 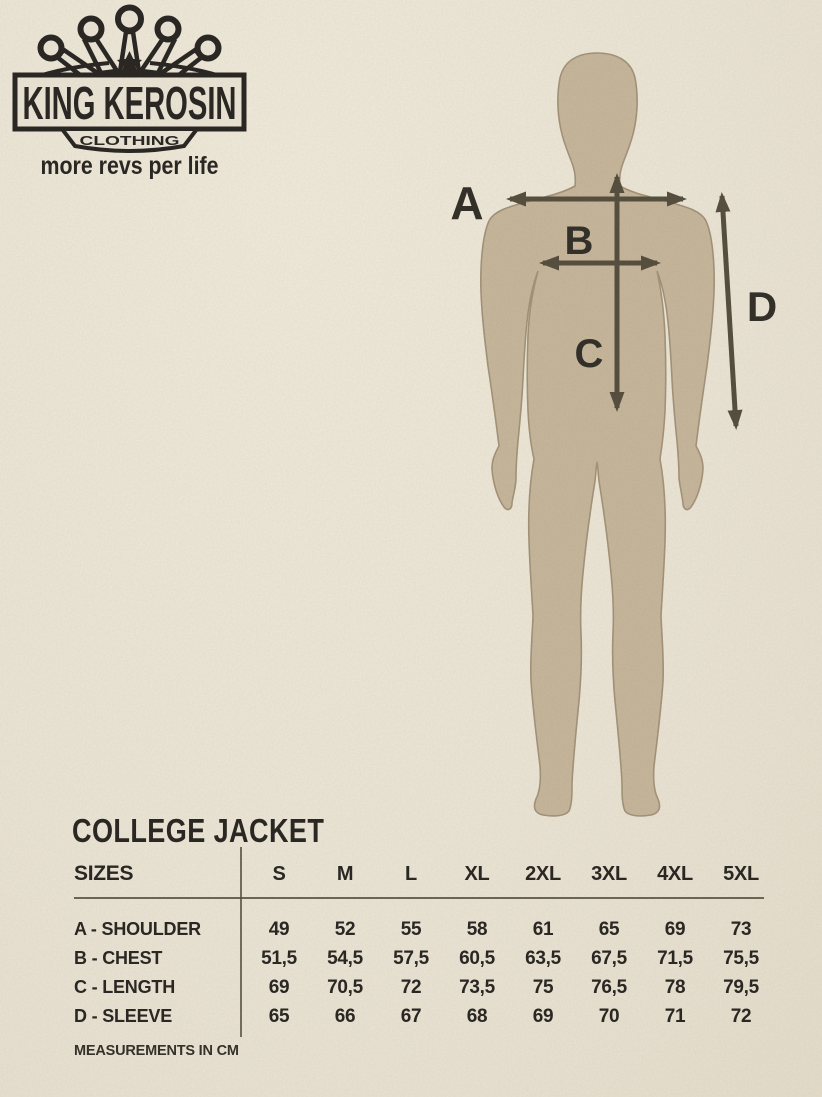 I want to click on table-header-rule, so click(x=419, y=898).